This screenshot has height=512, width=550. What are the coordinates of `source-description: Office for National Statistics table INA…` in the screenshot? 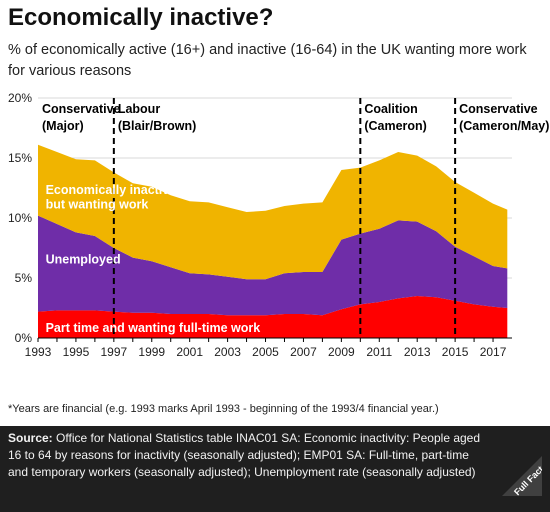 It's located at (244, 455).